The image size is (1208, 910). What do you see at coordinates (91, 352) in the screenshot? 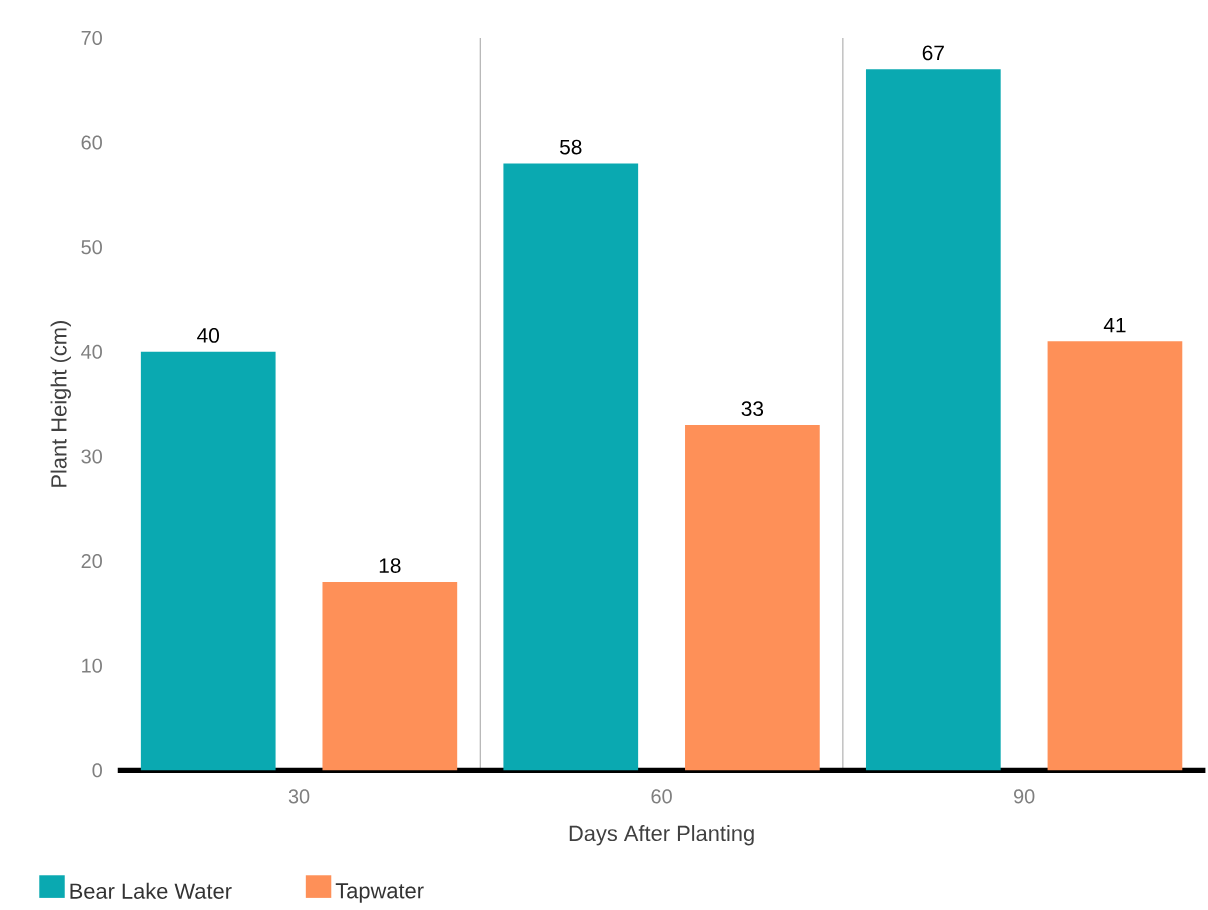
I see `y-tick-label: 40` at bounding box center [91, 352].